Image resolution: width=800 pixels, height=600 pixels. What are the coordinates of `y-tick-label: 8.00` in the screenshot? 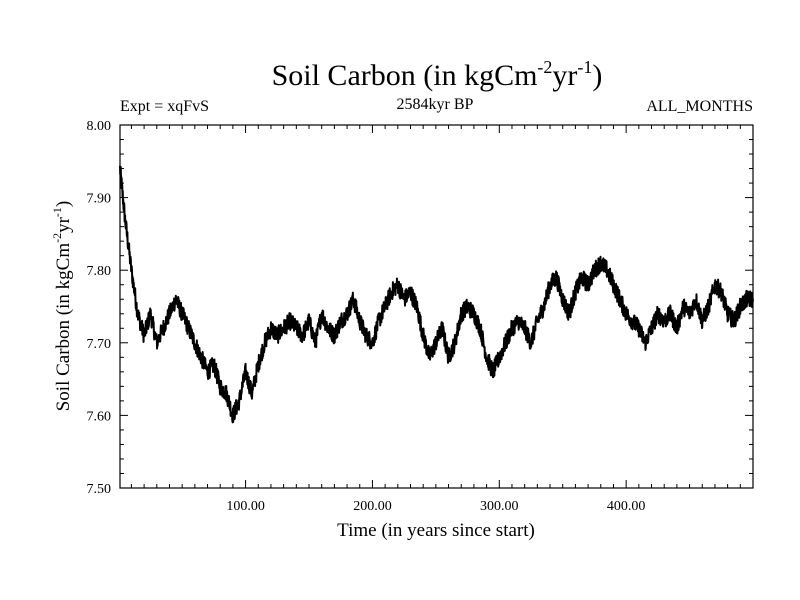 It's located at (99, 126).